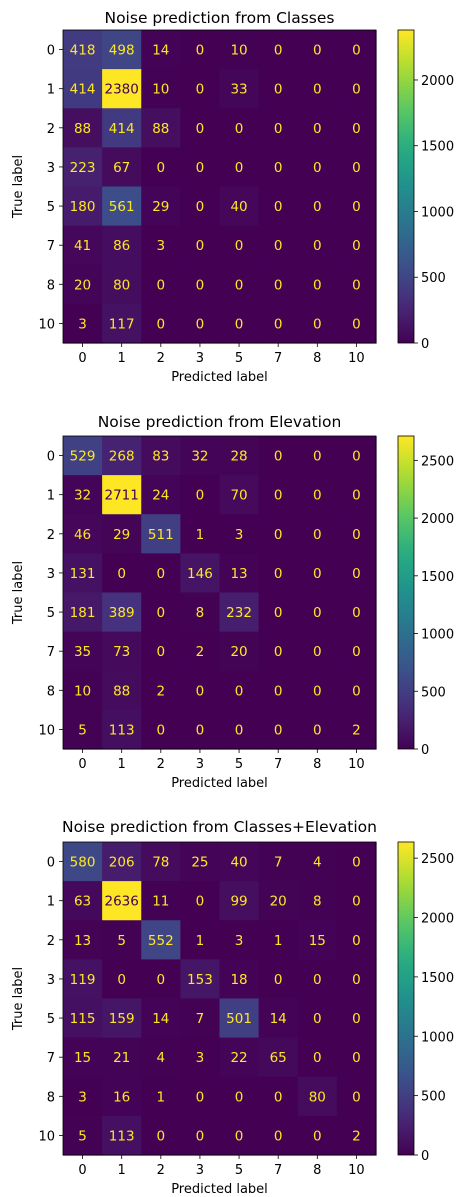 This screenshot has height=1197, width=463. I want to click on cell-value-label: 28, so click(238, 457).